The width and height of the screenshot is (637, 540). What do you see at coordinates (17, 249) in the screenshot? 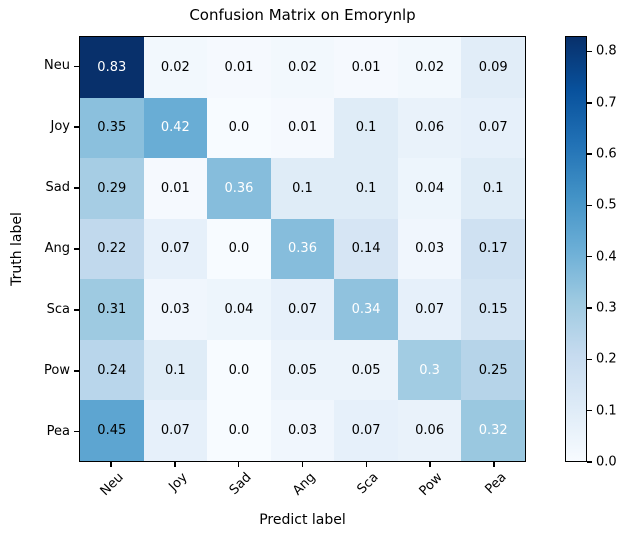
I see `y-axis-title: Truth label` at bounding box center [17, 249].